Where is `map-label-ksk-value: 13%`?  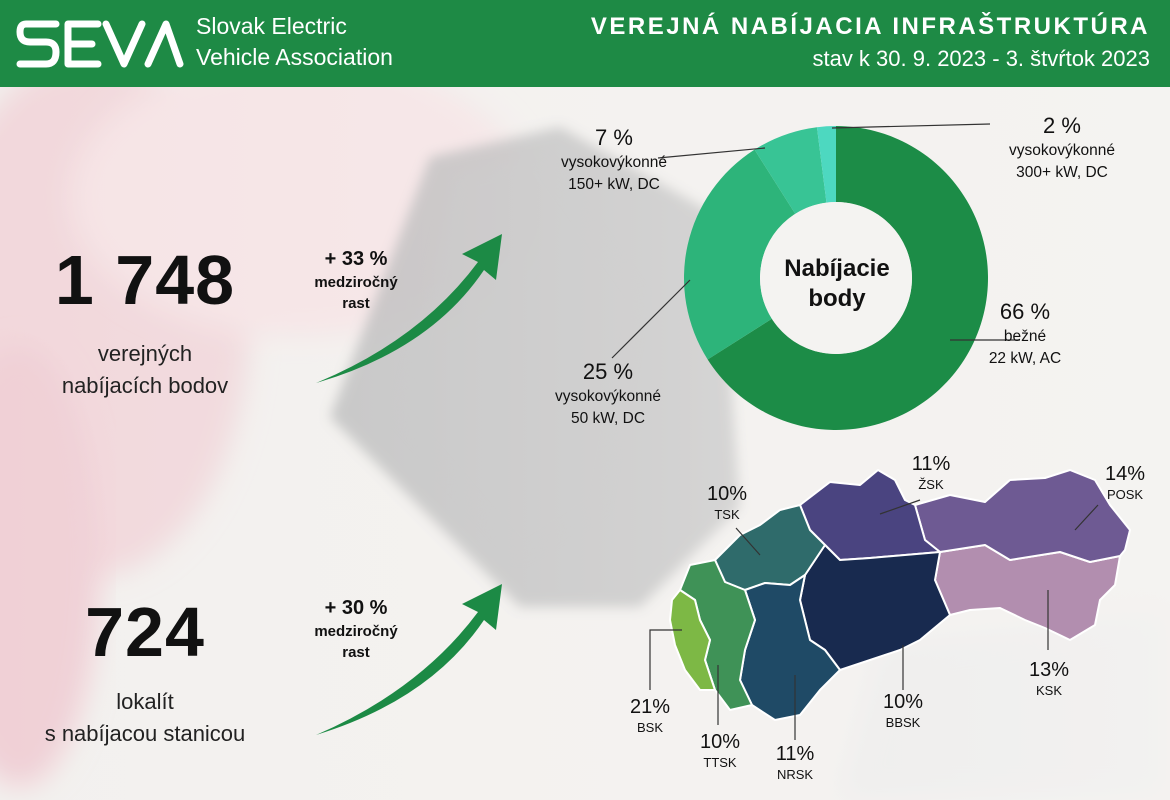
map-label-ksk-value: 13% is located at coordinates (1049, 670).